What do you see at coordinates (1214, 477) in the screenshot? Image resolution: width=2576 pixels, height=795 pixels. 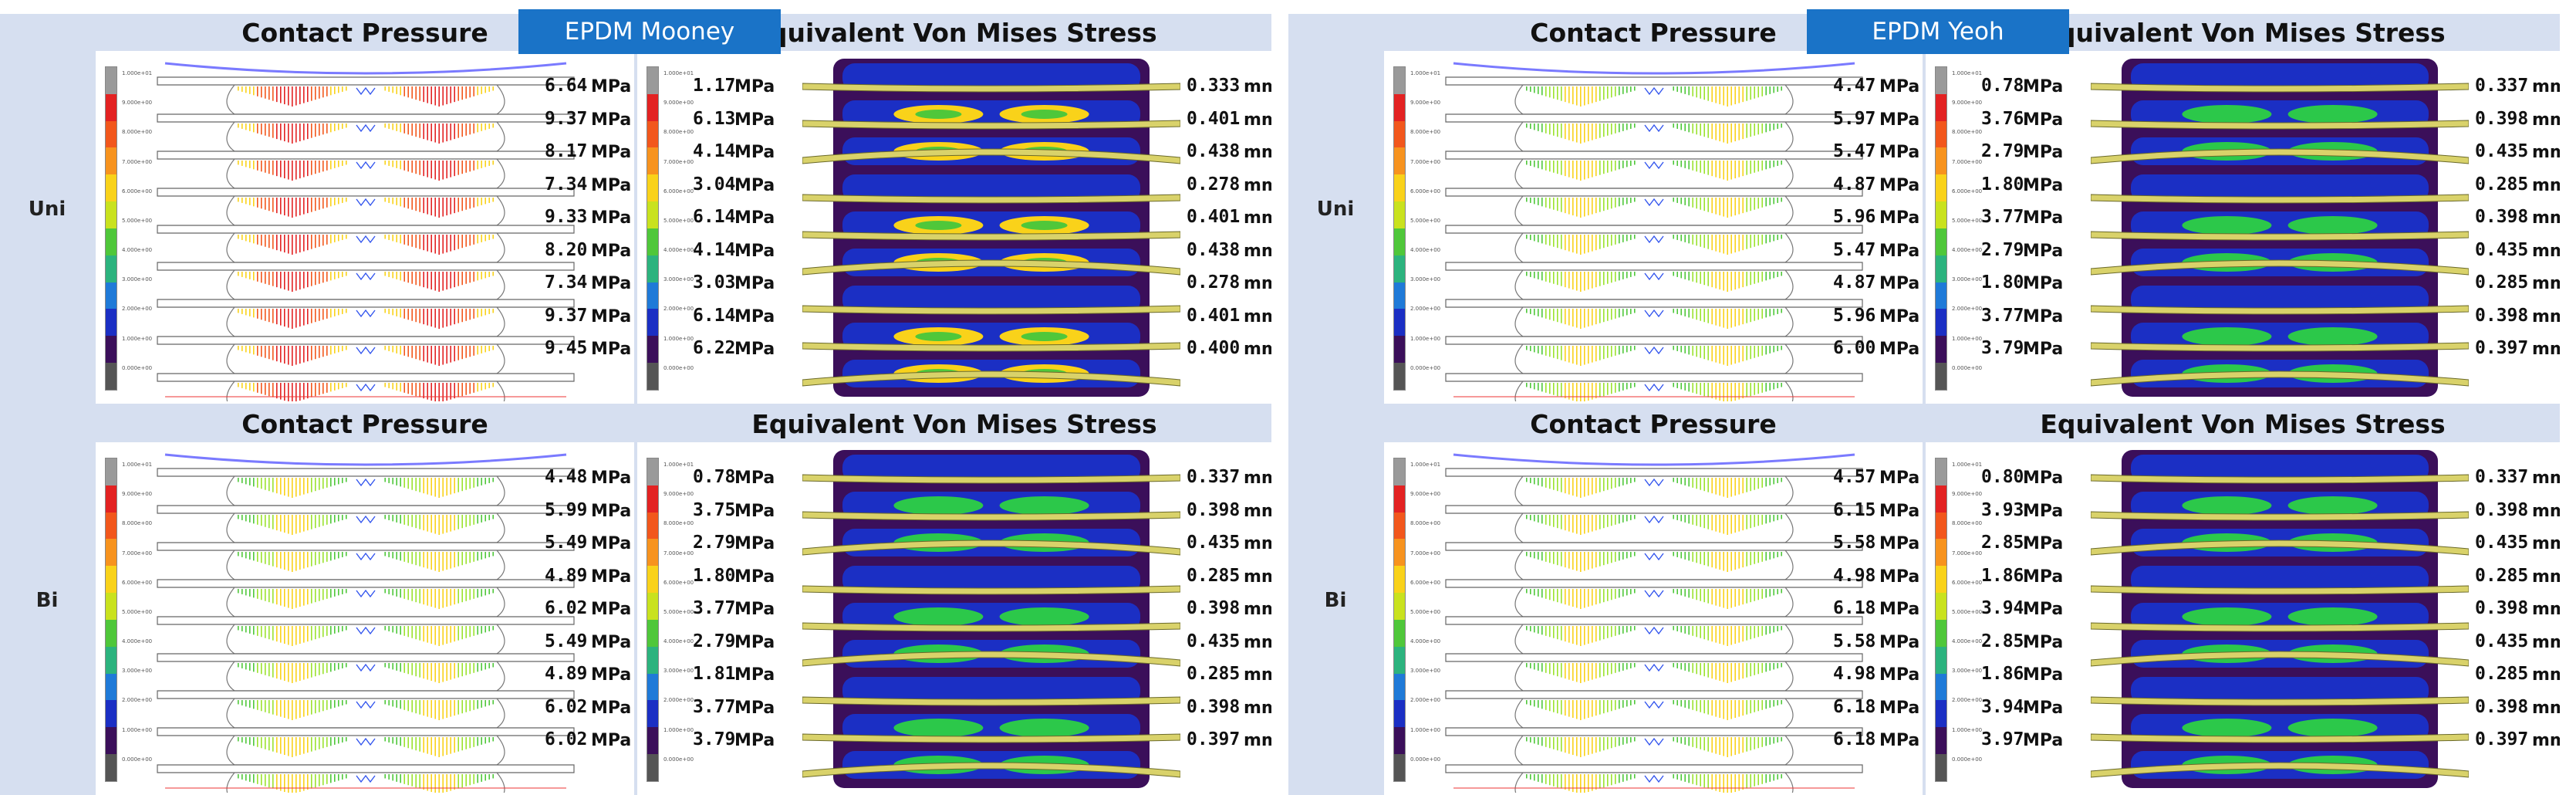 I see `displacement-values-value: 0.337` at bounding box center [1214, 477].